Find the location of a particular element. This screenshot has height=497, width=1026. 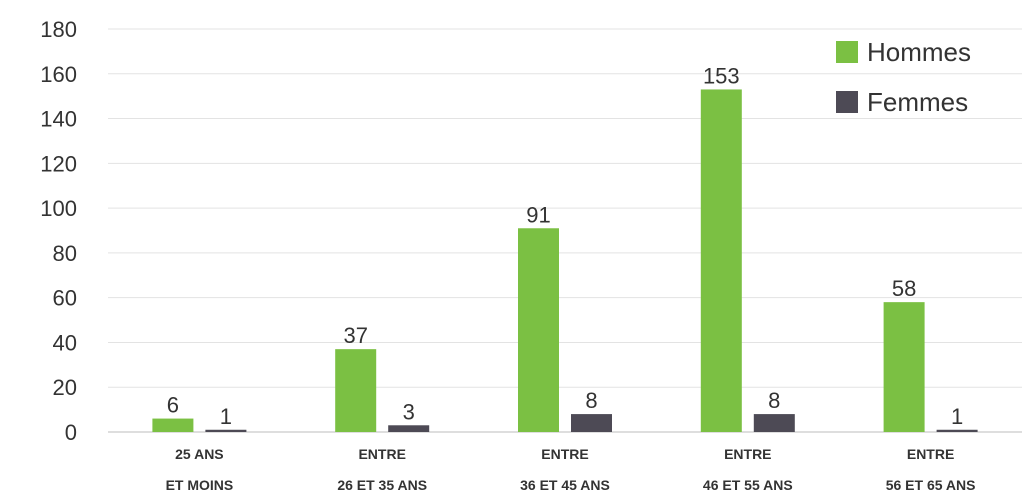

data-label: 58 is located at coordinates (904, 288).